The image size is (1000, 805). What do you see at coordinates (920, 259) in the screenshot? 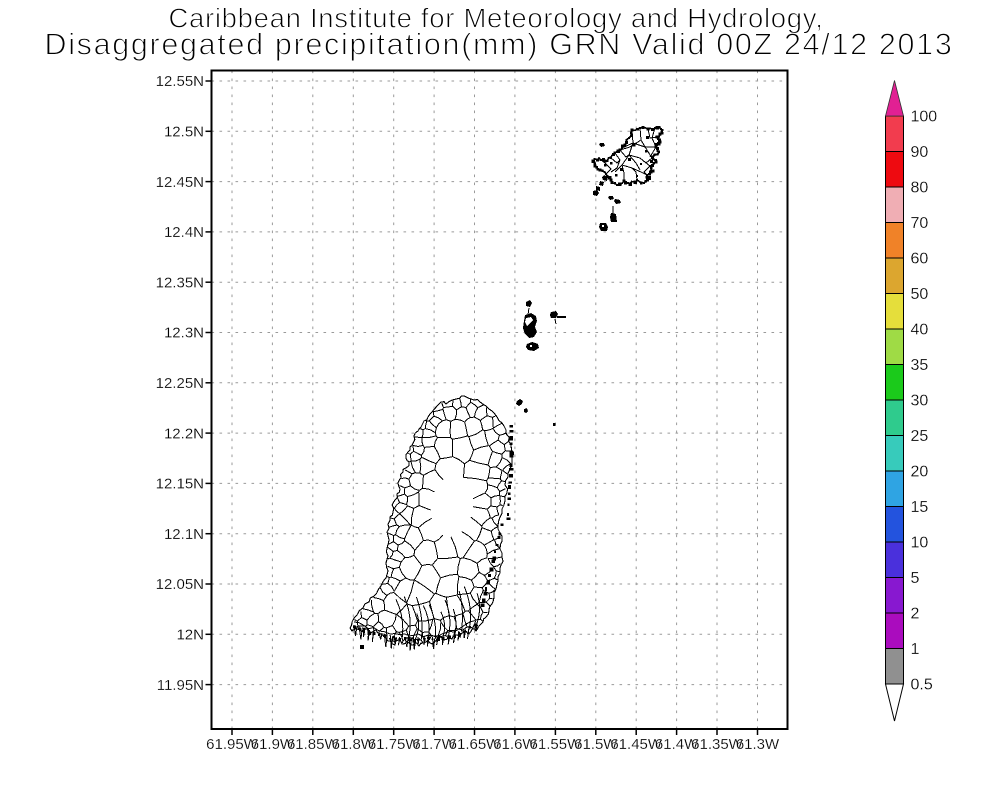
I see `svg-text: 60` at bounding box center [920, 259].